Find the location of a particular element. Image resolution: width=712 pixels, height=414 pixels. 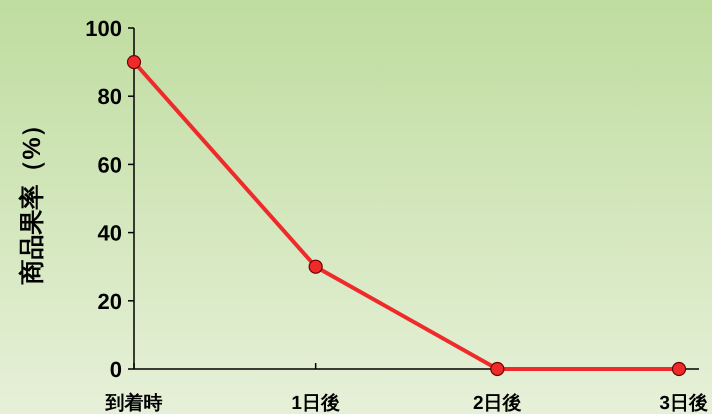

x-tick-label: 1日後 is located at coordinates (315, 403).